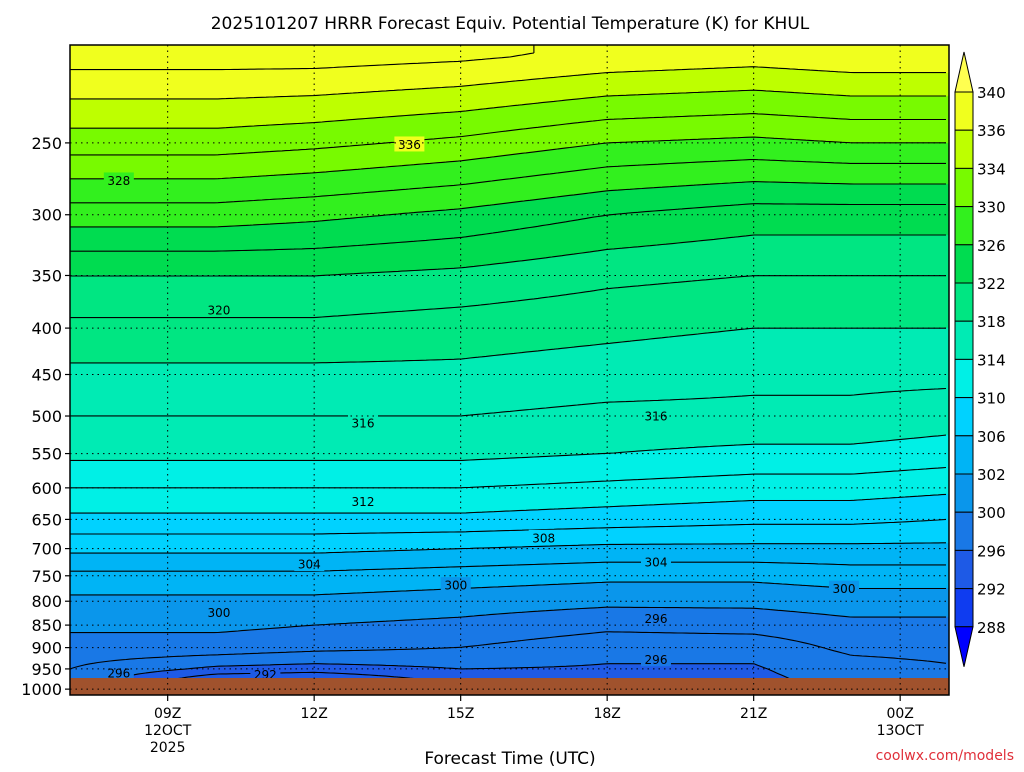  What do you see at coordinates (46, 625) in the screenshot?
I see `y-tick-label-850: 850` at bounding box center [46, 625].